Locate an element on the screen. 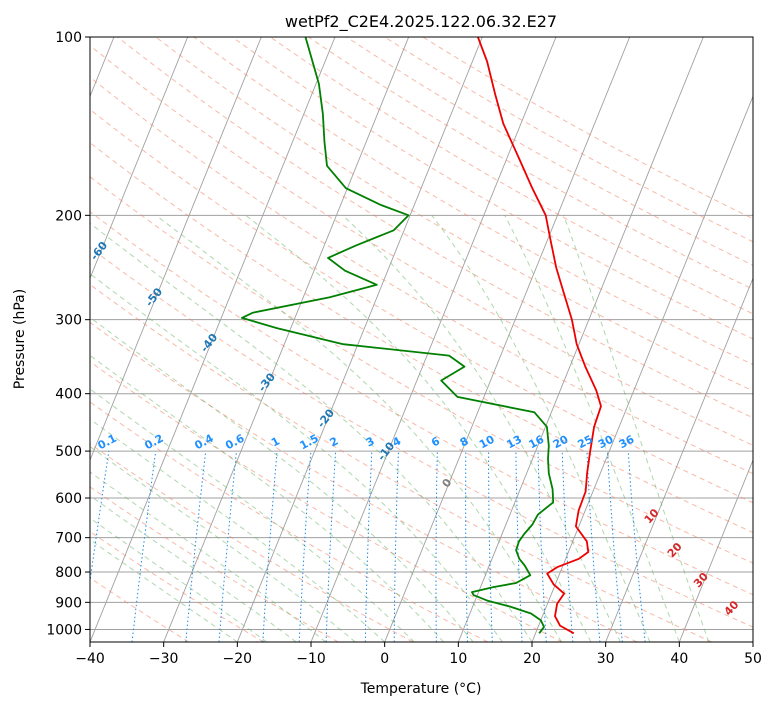  x-tick-label: 40 is located at coordinates (679, 659).